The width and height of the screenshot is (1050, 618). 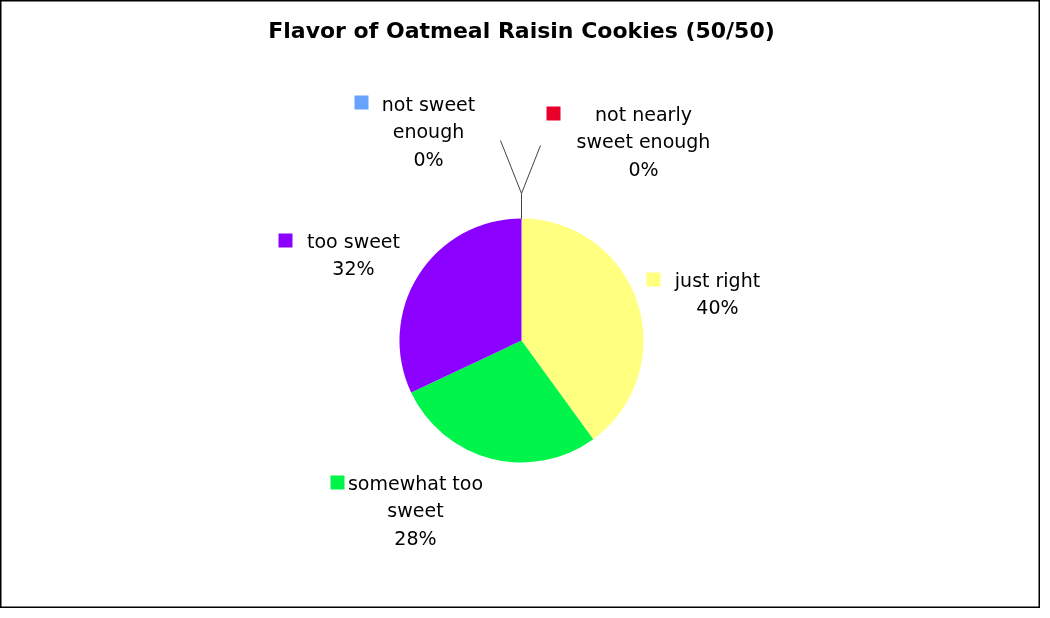 What do you see at coordinates (415, 496) in the screenshot?
I see `legend-label: somewhat too sweet` at bounding box center [415, 496].